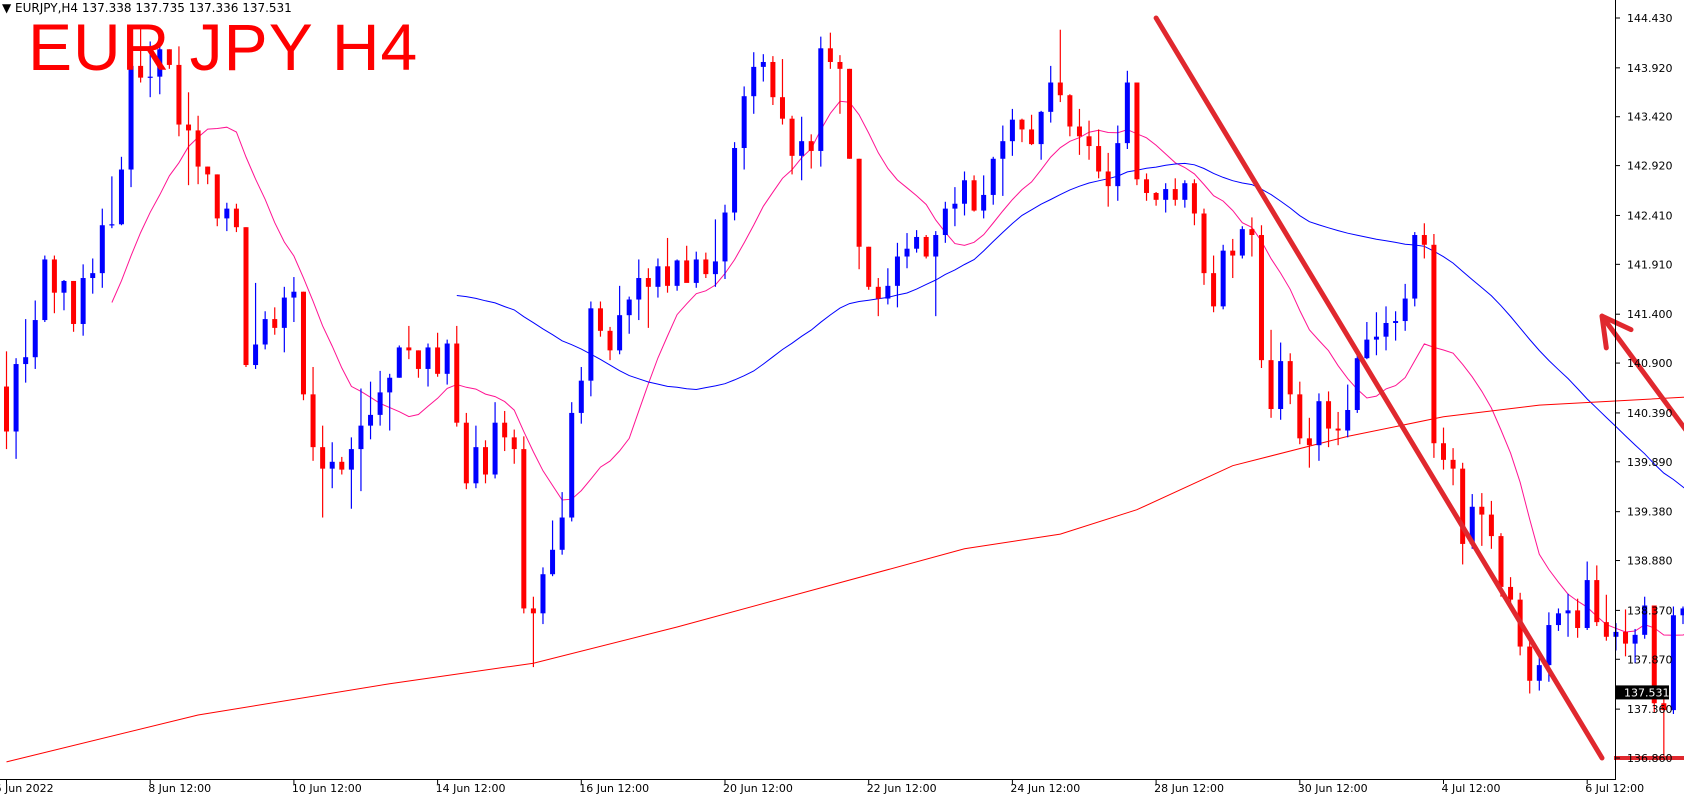 Image resolution: width=1684 pixels, height=799 pixels. I want to click on price-tick-label: 137.870, so click(1650, 659).